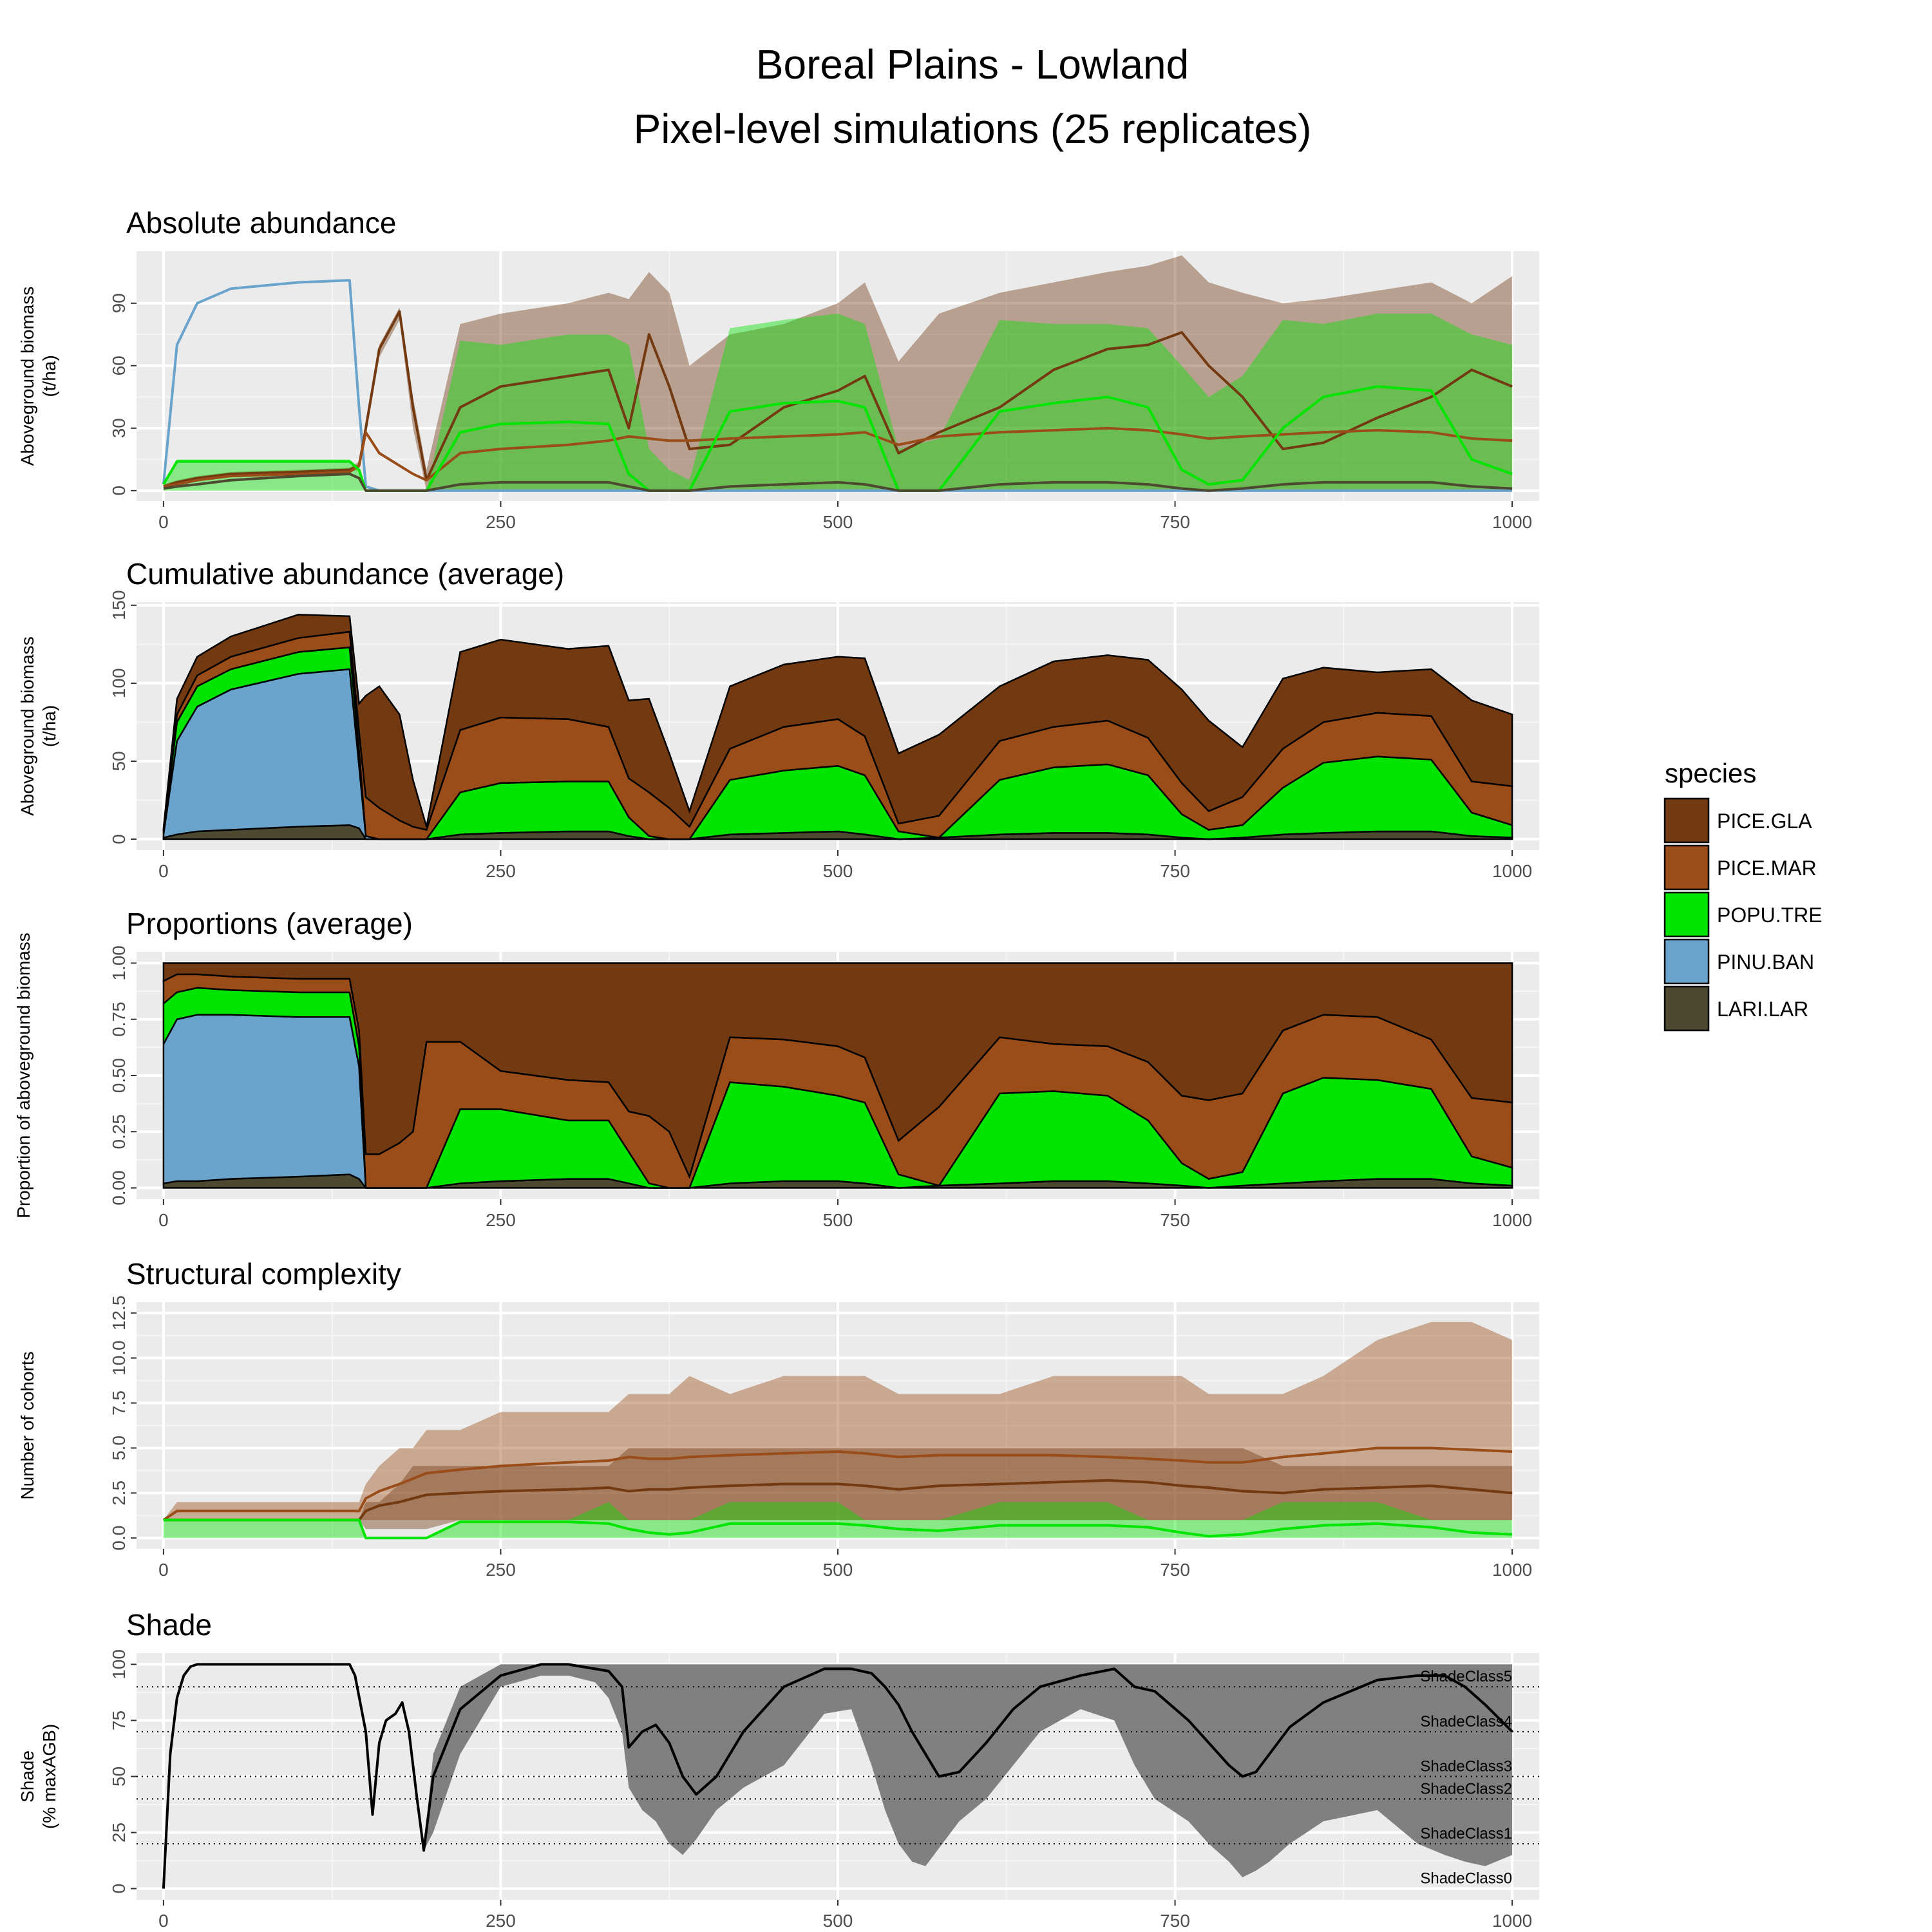 This screenshot has width=1932, height=1932. What do you see at coordinates (24, 1075) in the screenshot?
I see `y-axis-label: Proportion of aboveground biomass` at bounding box center [24, 1075].